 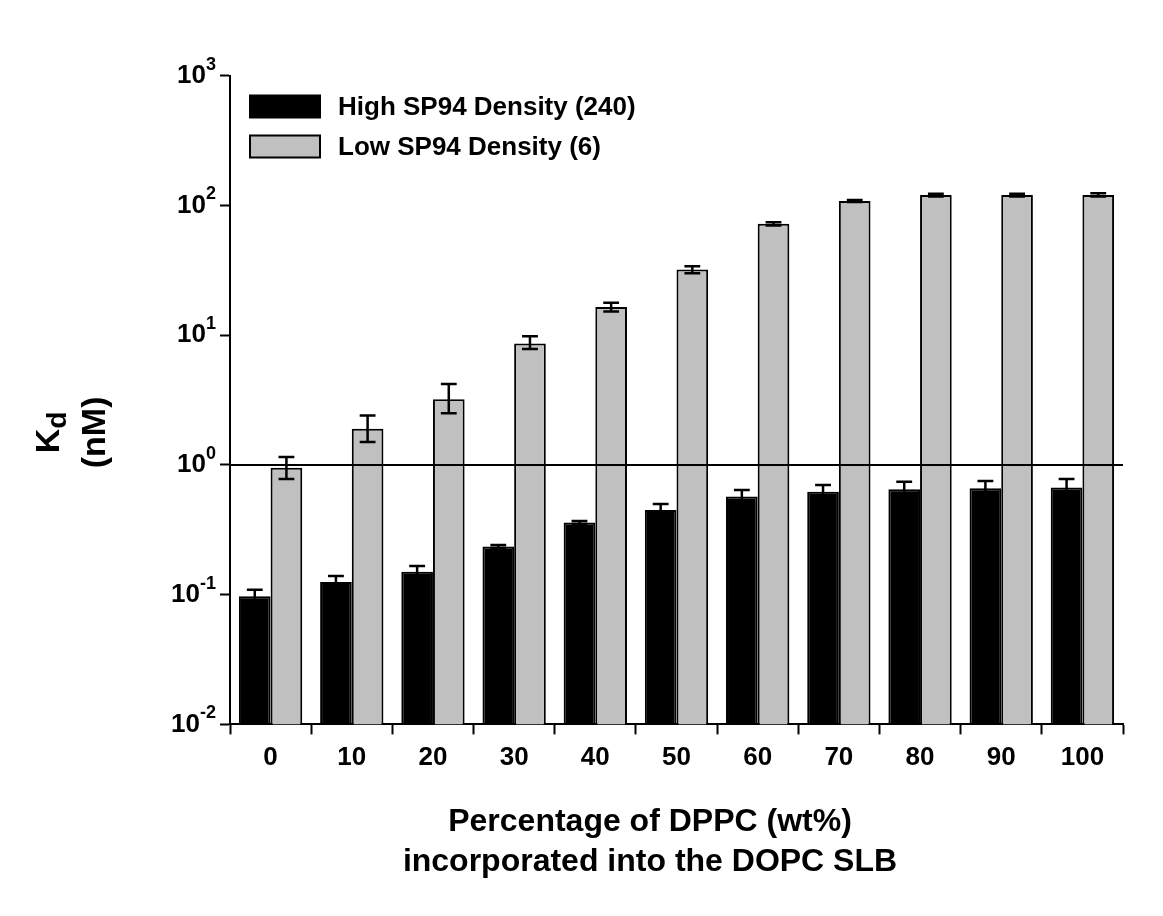 What do you see at coordinates (433, 756) in the screenshot?
I see `x-tick-label: 20` at bounding box center [433, 756].